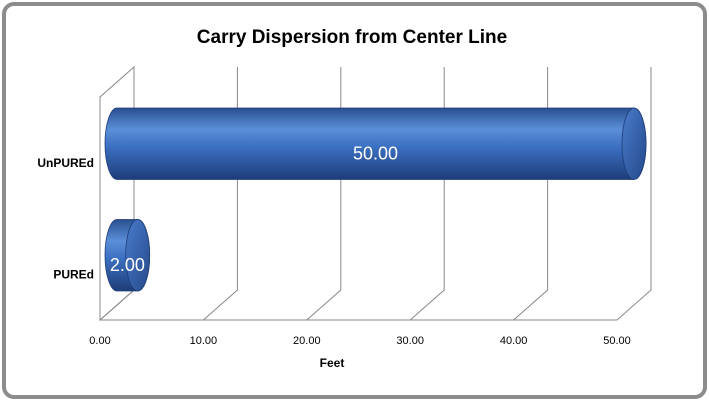 This screenshot has height=401, width=709. I want to click on y-tick-label: PUREd, so click(73, 274).